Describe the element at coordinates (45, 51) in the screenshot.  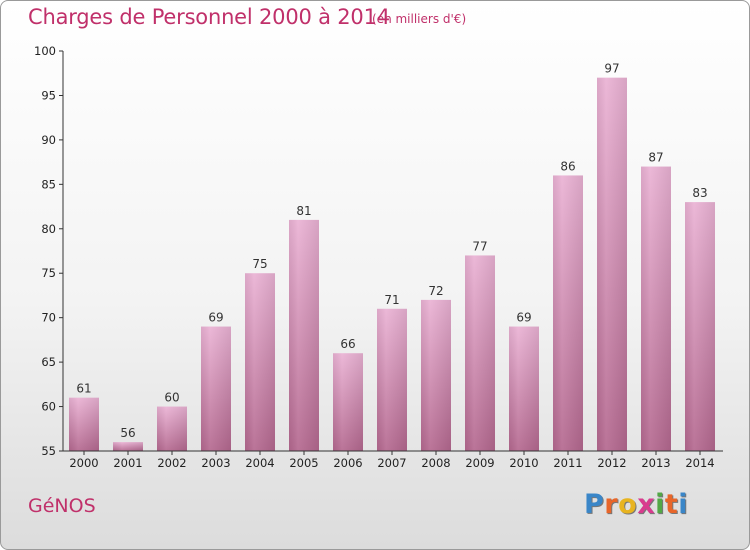
I see `y-tick-label: 100` at that location.